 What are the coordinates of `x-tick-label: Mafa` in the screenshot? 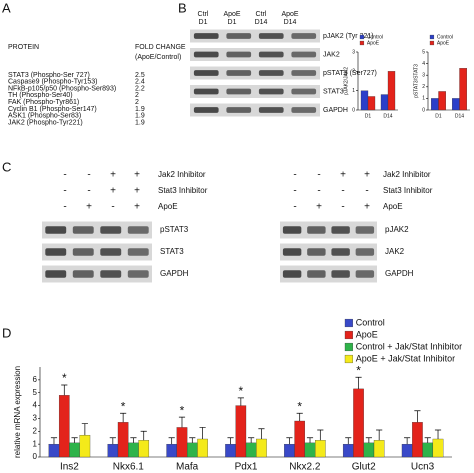 It's located at (187, 467).